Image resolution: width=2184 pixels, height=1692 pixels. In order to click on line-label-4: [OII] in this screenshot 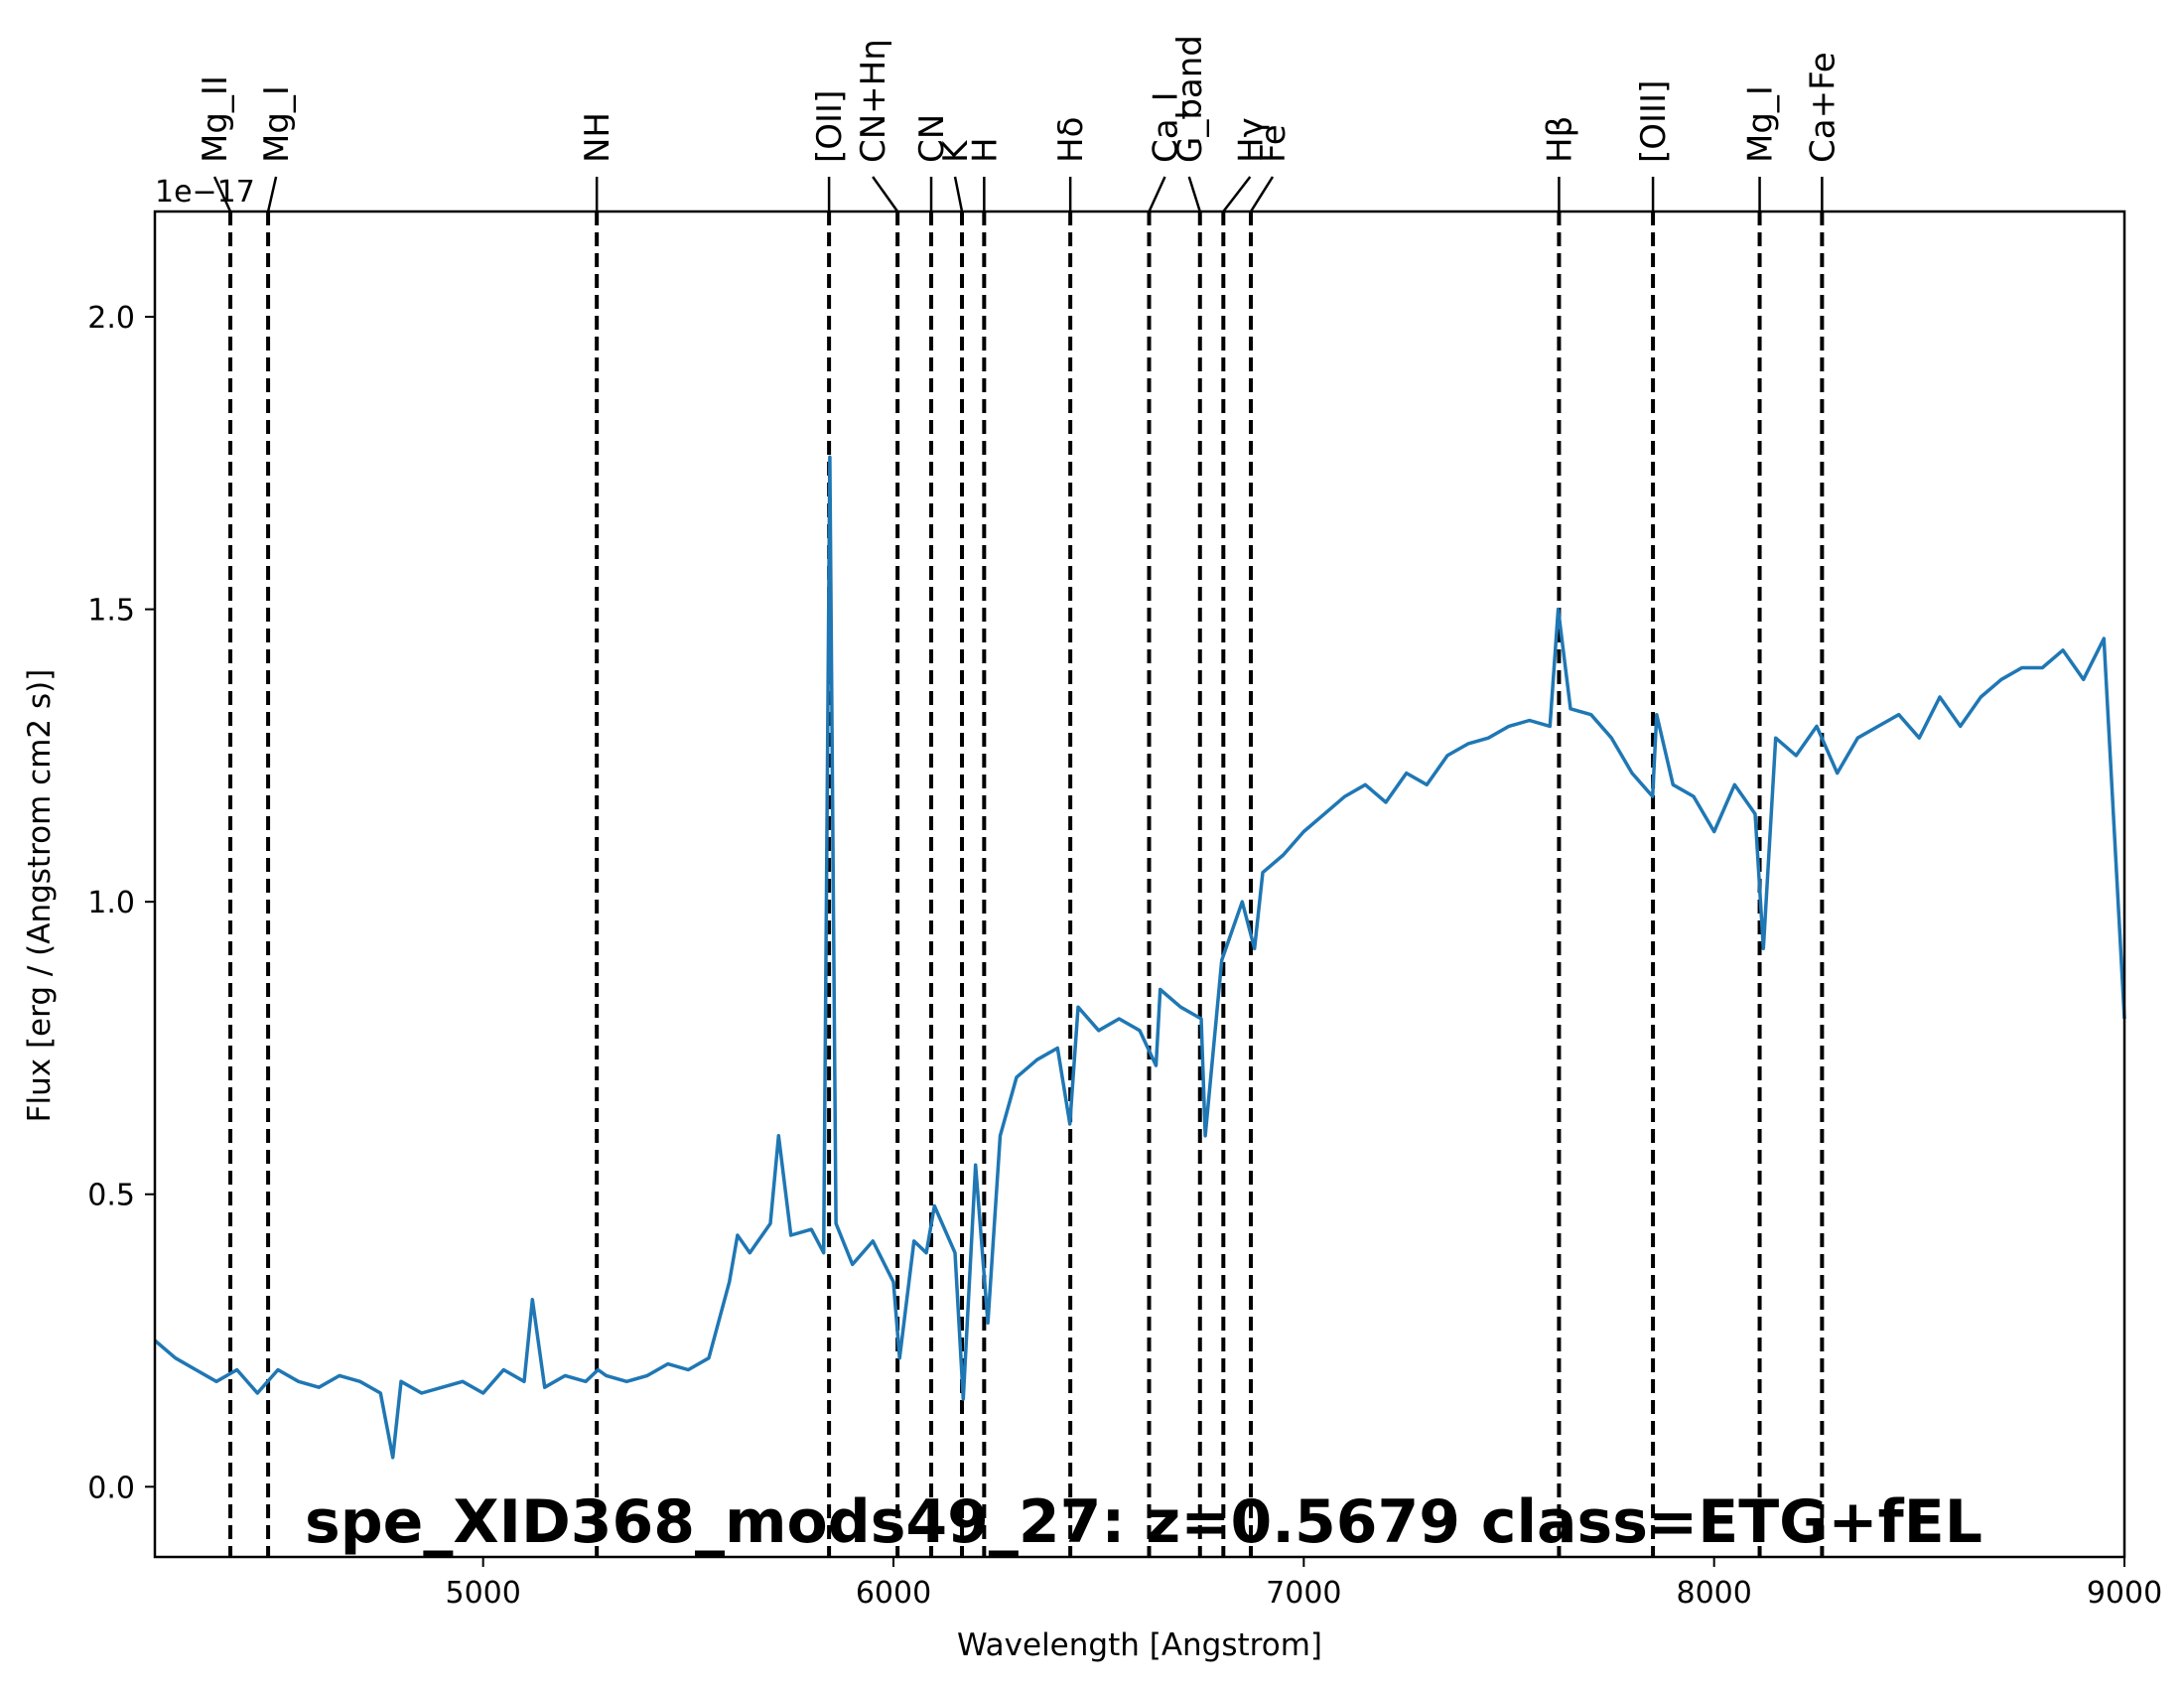, I will do `click(830, 126)`.